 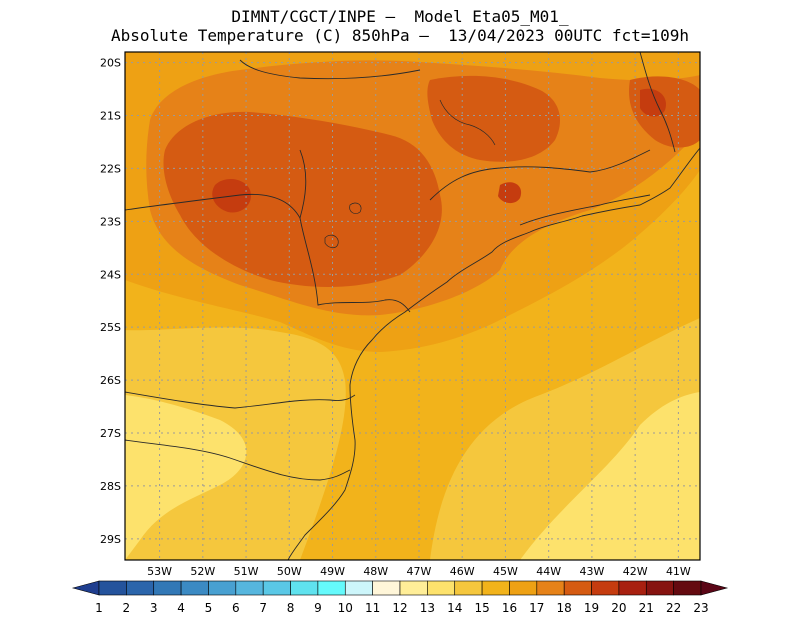 What do you see at coordinates (536, 608) in the screenshot?
I see `colorbar-label: 17` at bounding box center [536, 608].